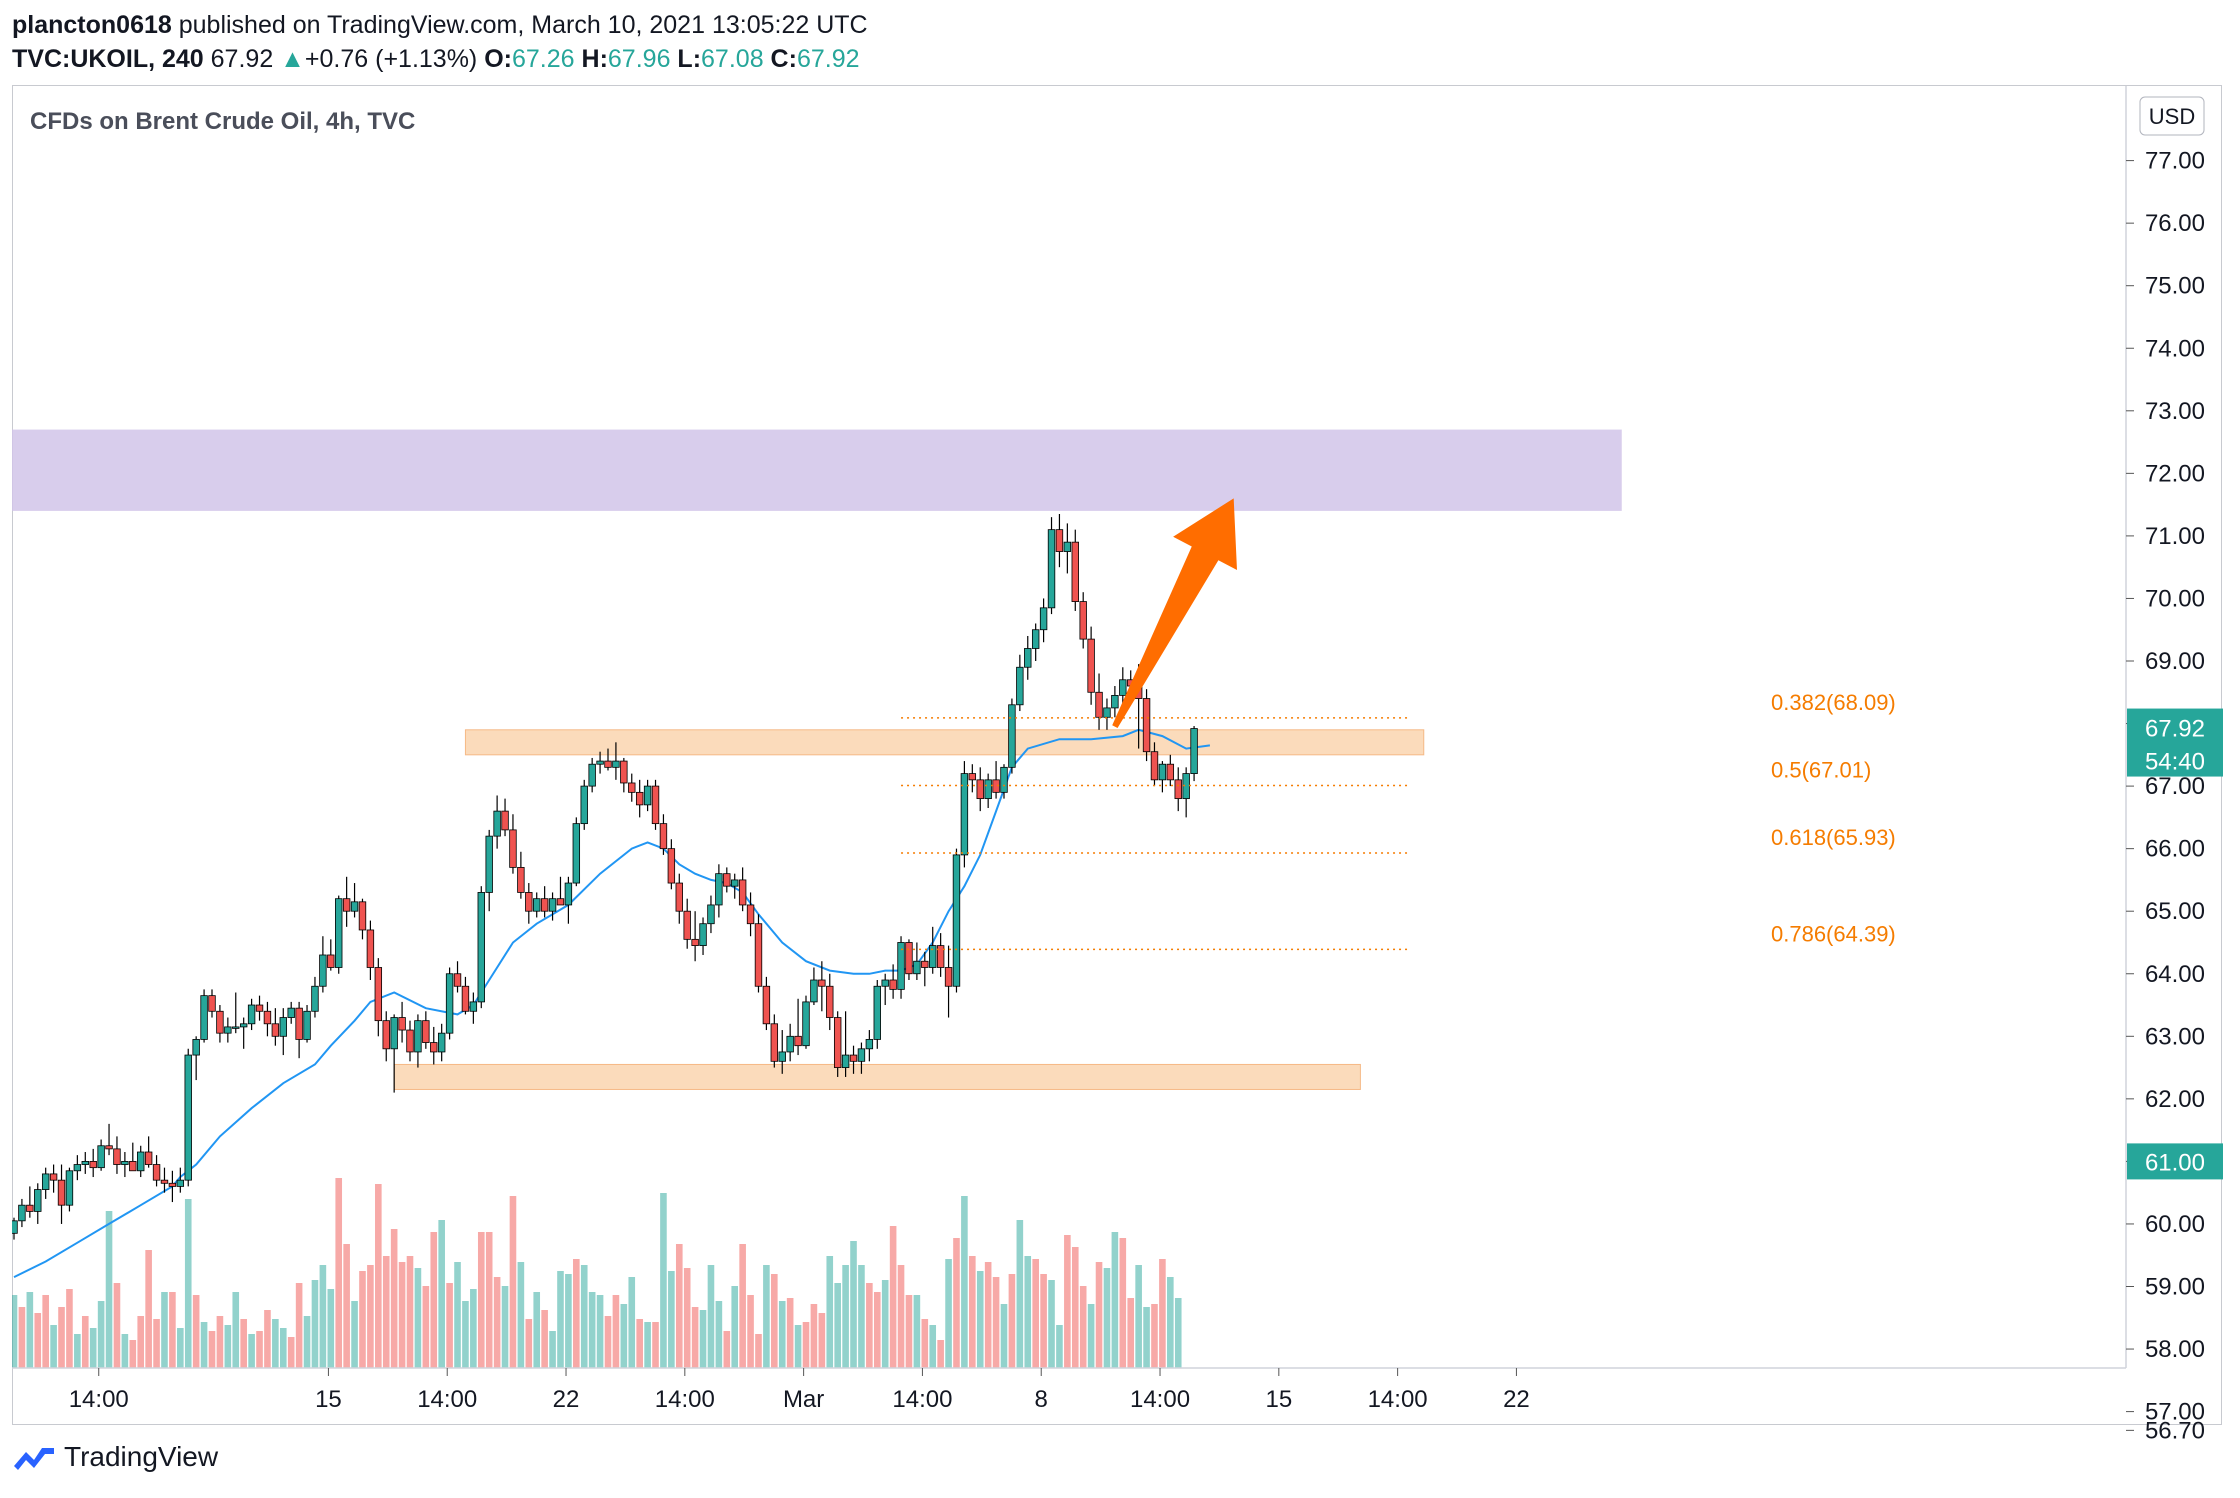 This screenshot has width=2240, height=1498. What do you see at coordinates (817, 470) in the screenshot?
I see `resistance-zone` at bounding box center [817, 470].